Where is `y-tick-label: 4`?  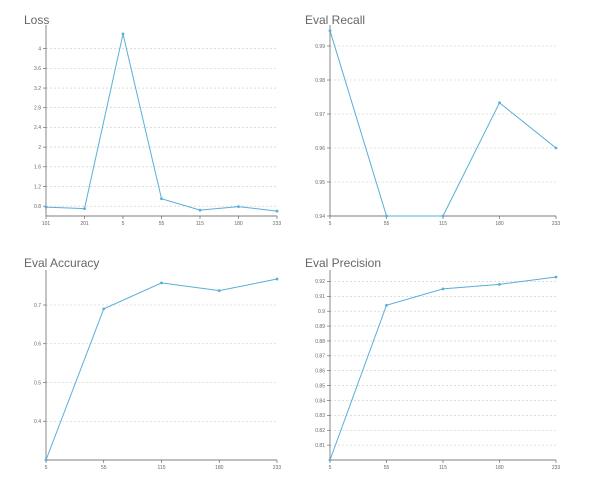 y-tick-label: 4 is located at coordinates (39, 49).